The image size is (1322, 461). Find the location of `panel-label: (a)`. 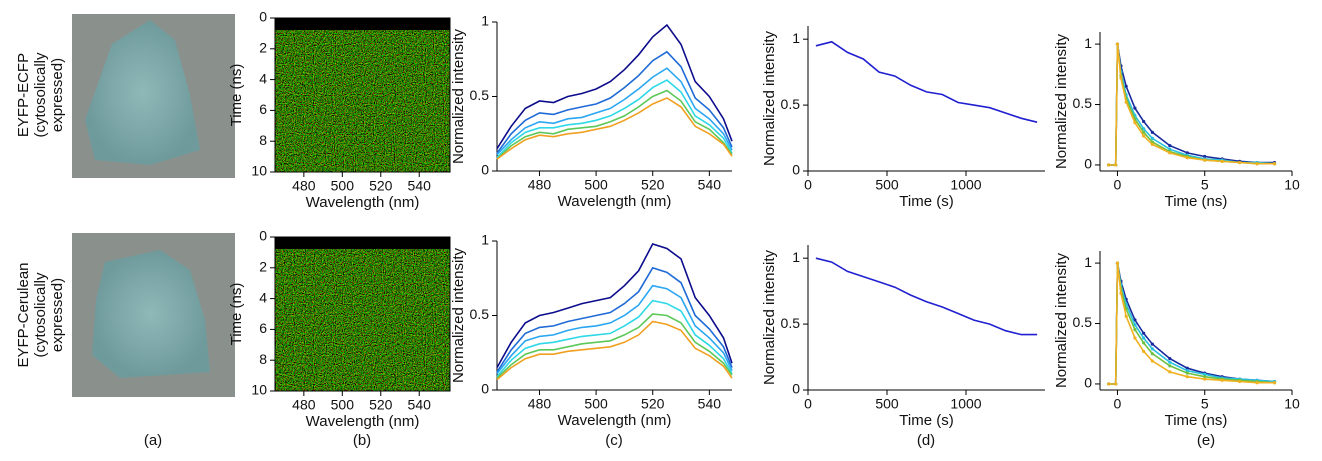

panel-label: (a) is located at coordinates (153, 440).